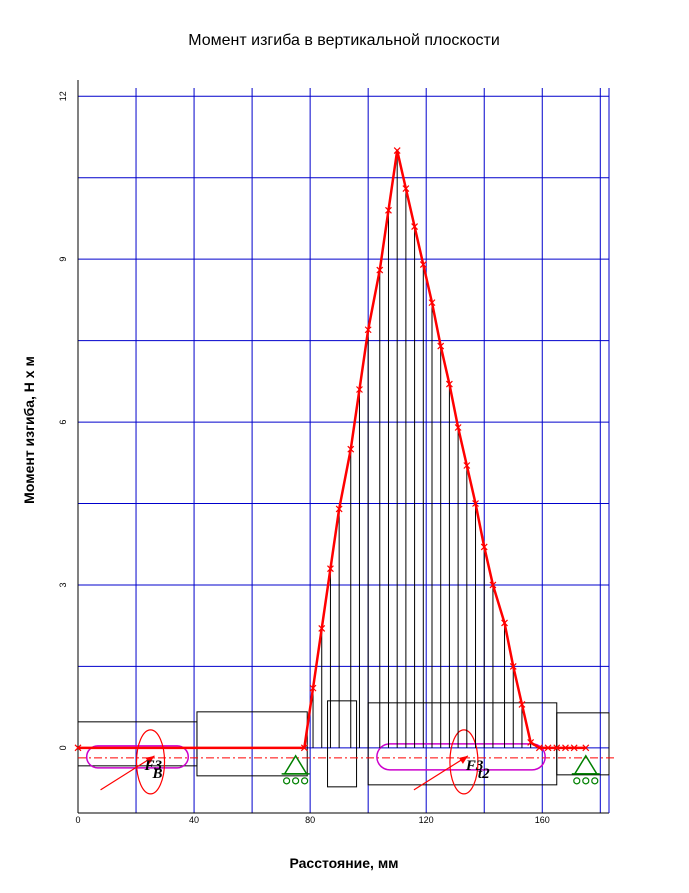  I want to click on chart-title: Момент изгиба в вертикальной плоскости, so click(344, 40).